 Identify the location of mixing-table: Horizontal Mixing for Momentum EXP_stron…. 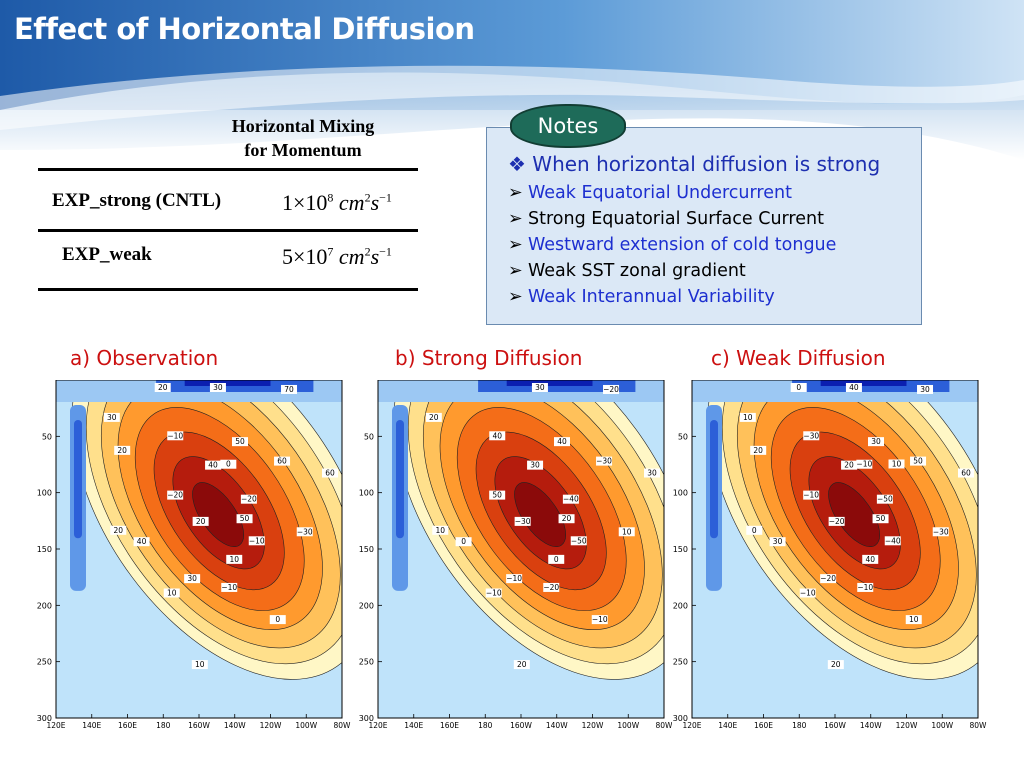
(228, 207).